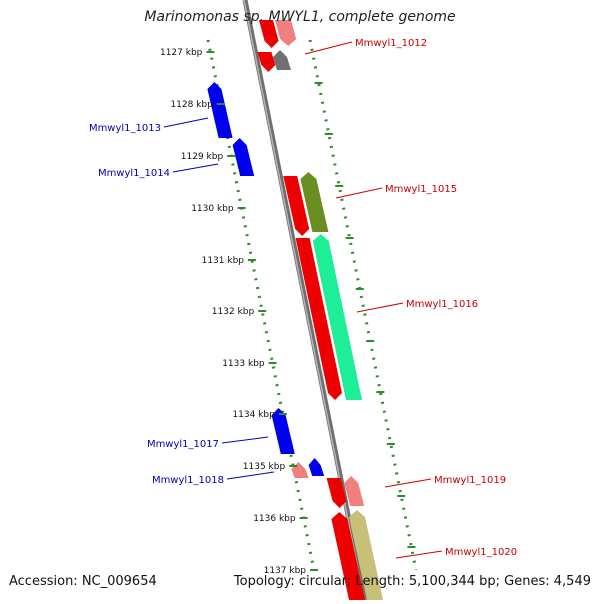 Image resolution: width=600 pixels, height=604 pixels. I want to click on accession-text: Accession: NC_009654, so click(83, 581).